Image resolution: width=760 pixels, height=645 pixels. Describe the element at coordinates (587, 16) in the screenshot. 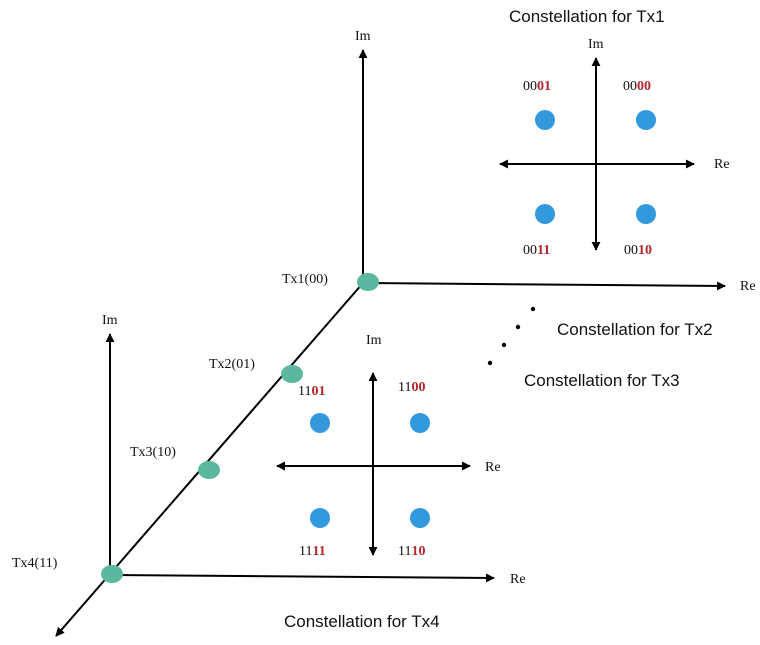

I see `tx1-constellation-title: Constellation for Tx1` at that location.